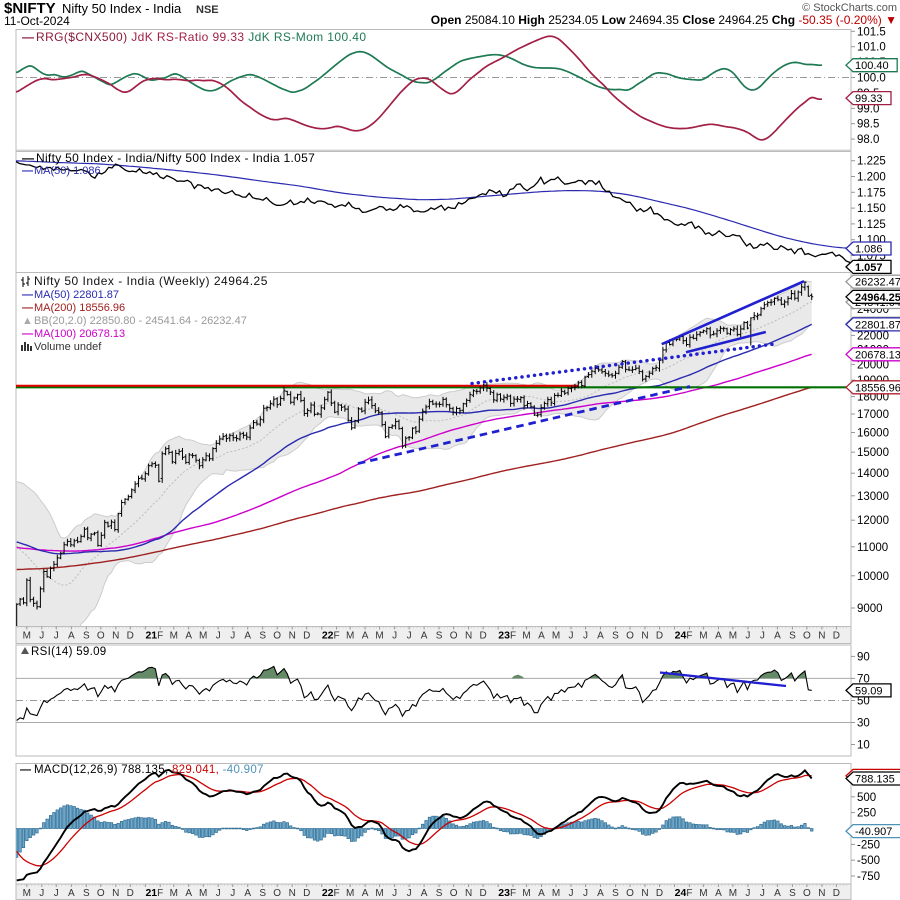 The height and width of the screenshot is (900, 900). What do you see at coordinates (873, 415) in the screenshot?
I see `svg-text: 17000` at bounding box center [873, 415].